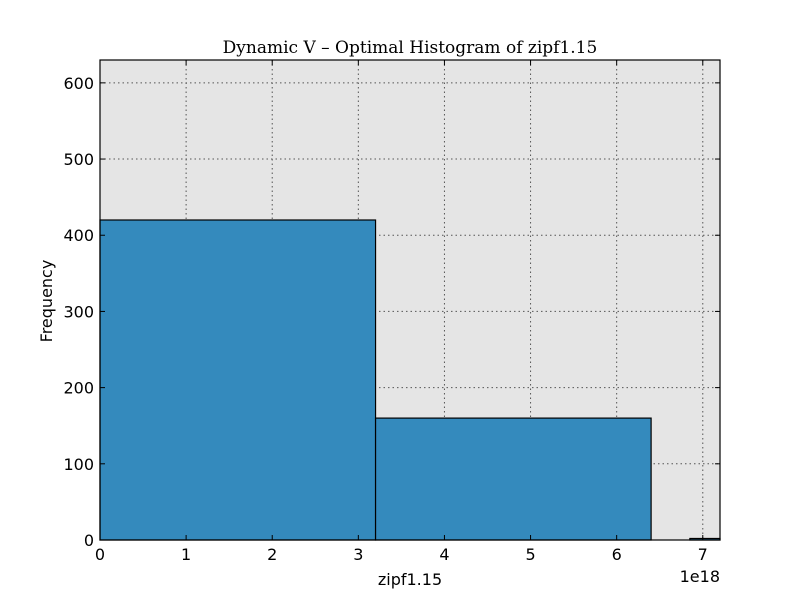 The height and width of the screenshot is (600, 800). I want to click on x-tick-label-7: 7, so click(703, 554).